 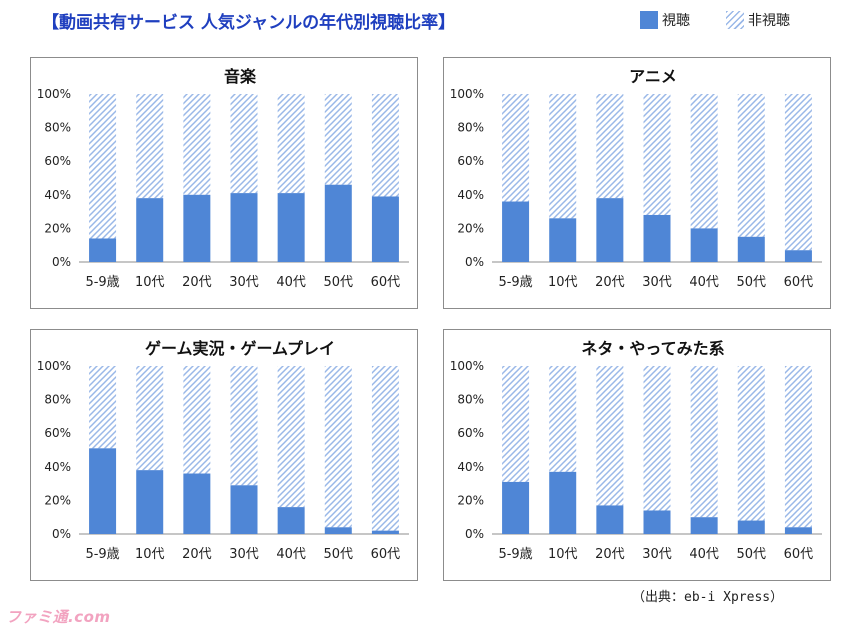 I want to click on legend-item-not-watch: 非視聴, so click(x=758, y=20).